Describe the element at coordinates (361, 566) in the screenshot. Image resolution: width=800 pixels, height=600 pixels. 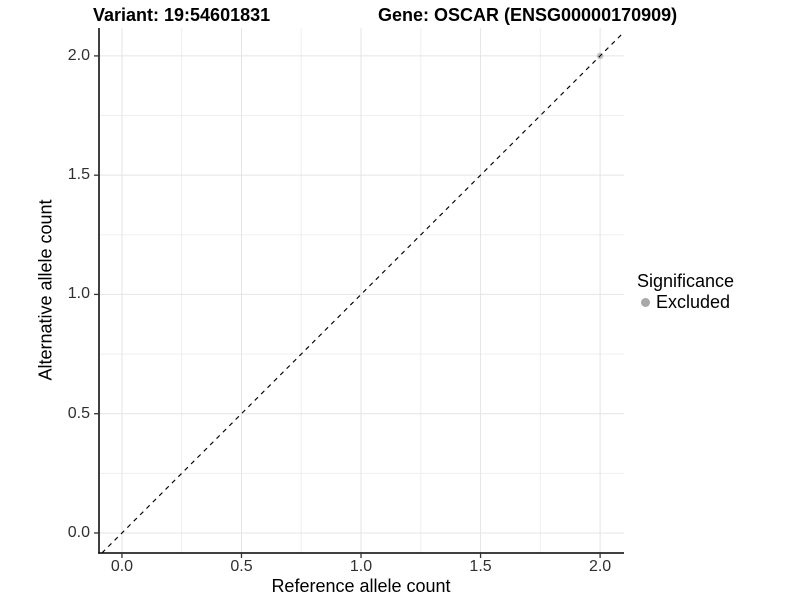
I see `x-tick-label: 1.0` at that location.